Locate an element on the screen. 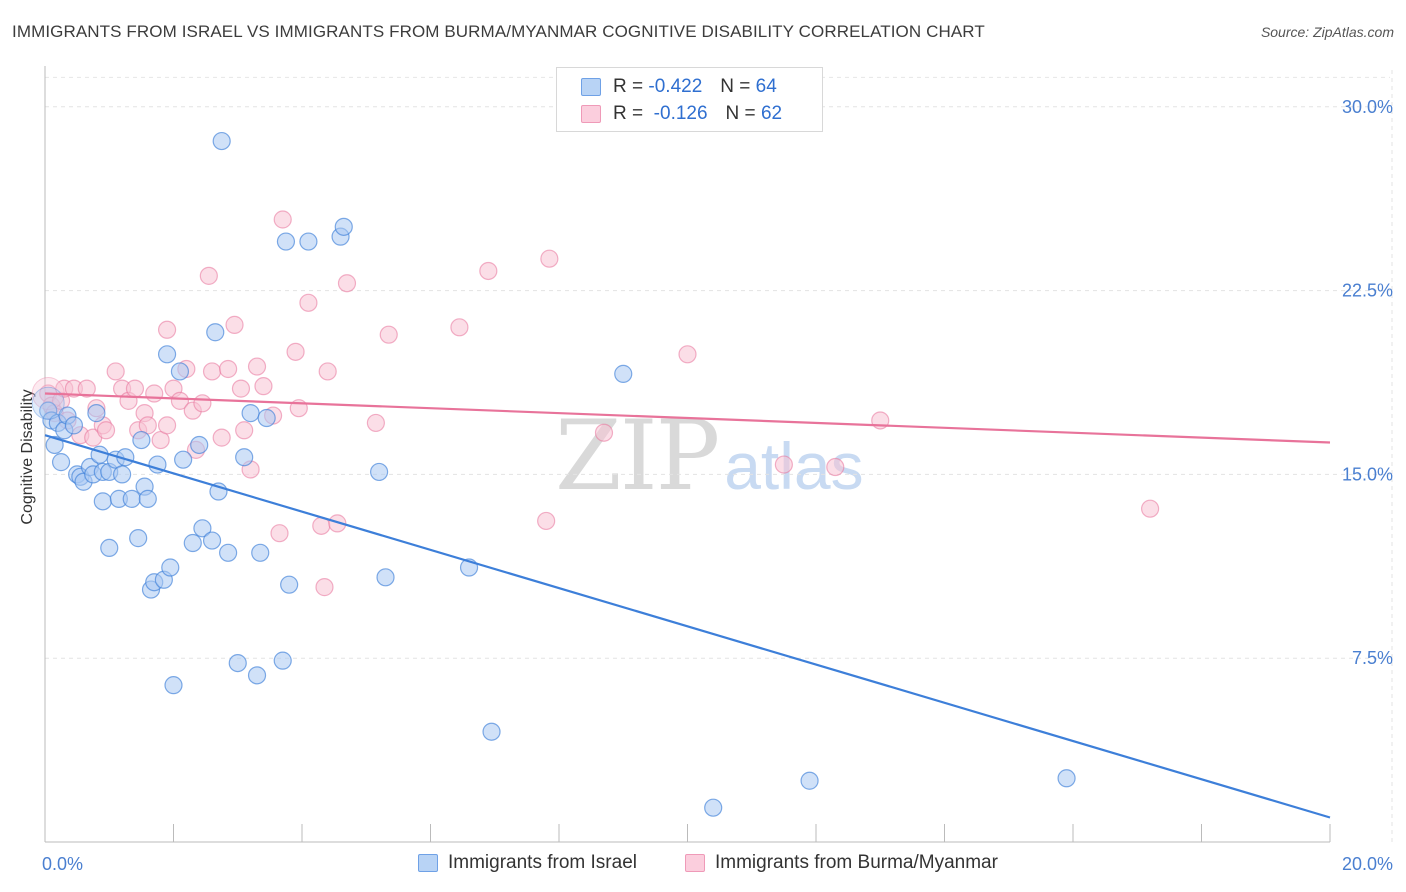  x-tick-label-max: 20.0% is located at coordinates (1367, 864).